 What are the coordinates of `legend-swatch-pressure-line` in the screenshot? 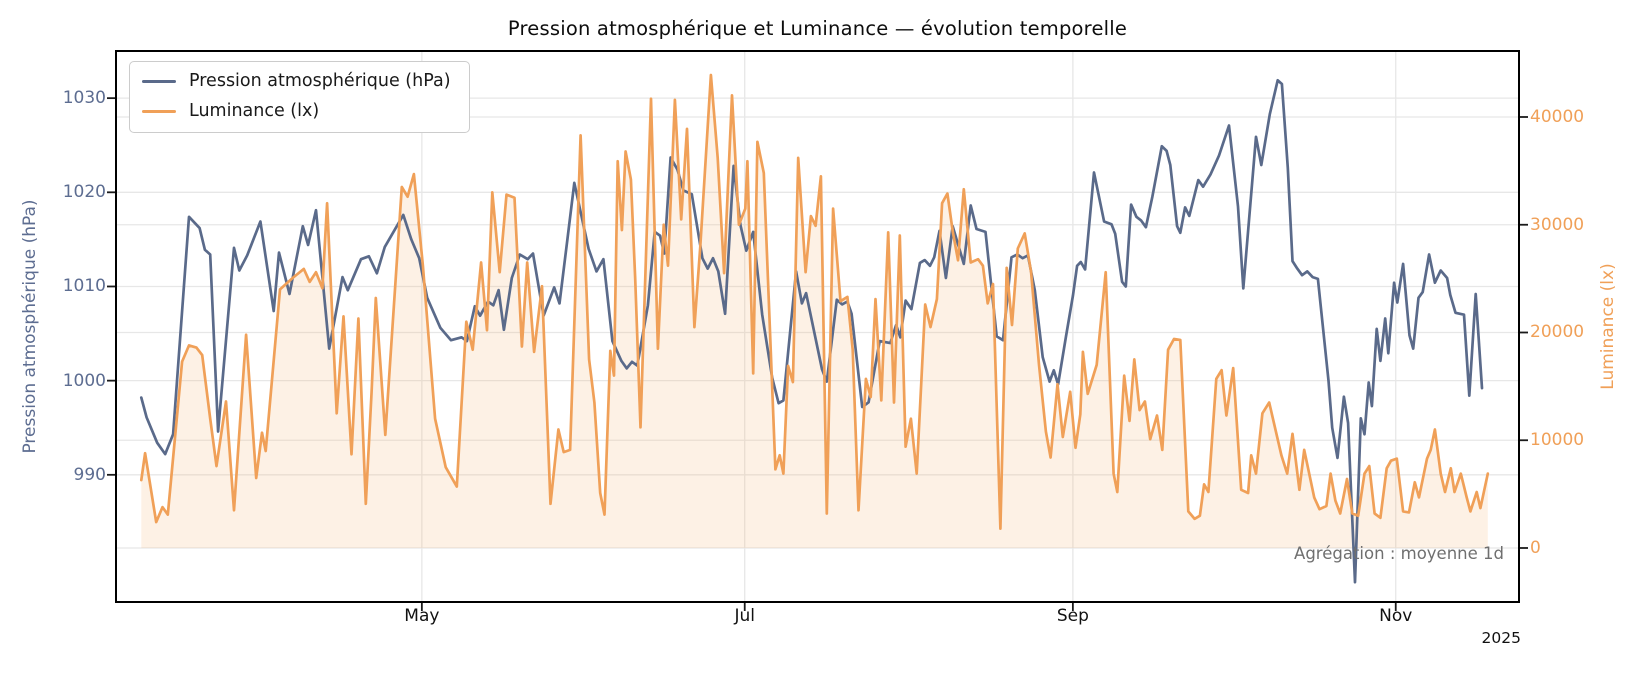 It's located at (159, 81).